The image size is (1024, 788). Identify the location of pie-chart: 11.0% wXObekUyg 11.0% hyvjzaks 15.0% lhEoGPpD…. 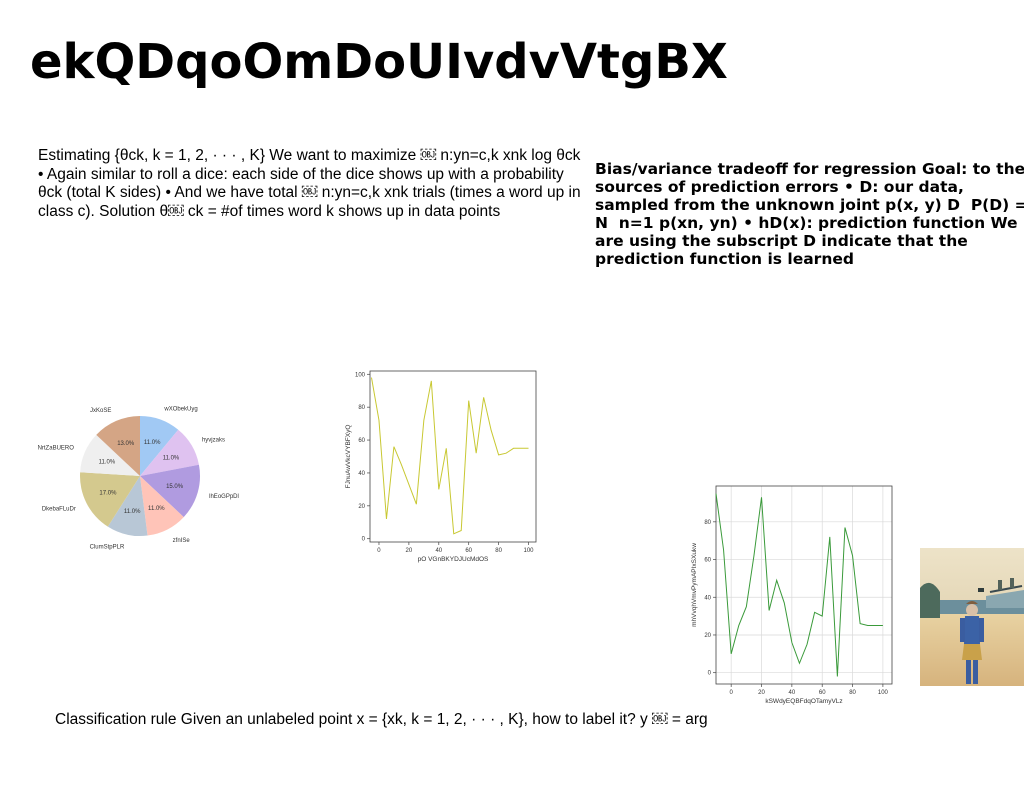
(138, 478).